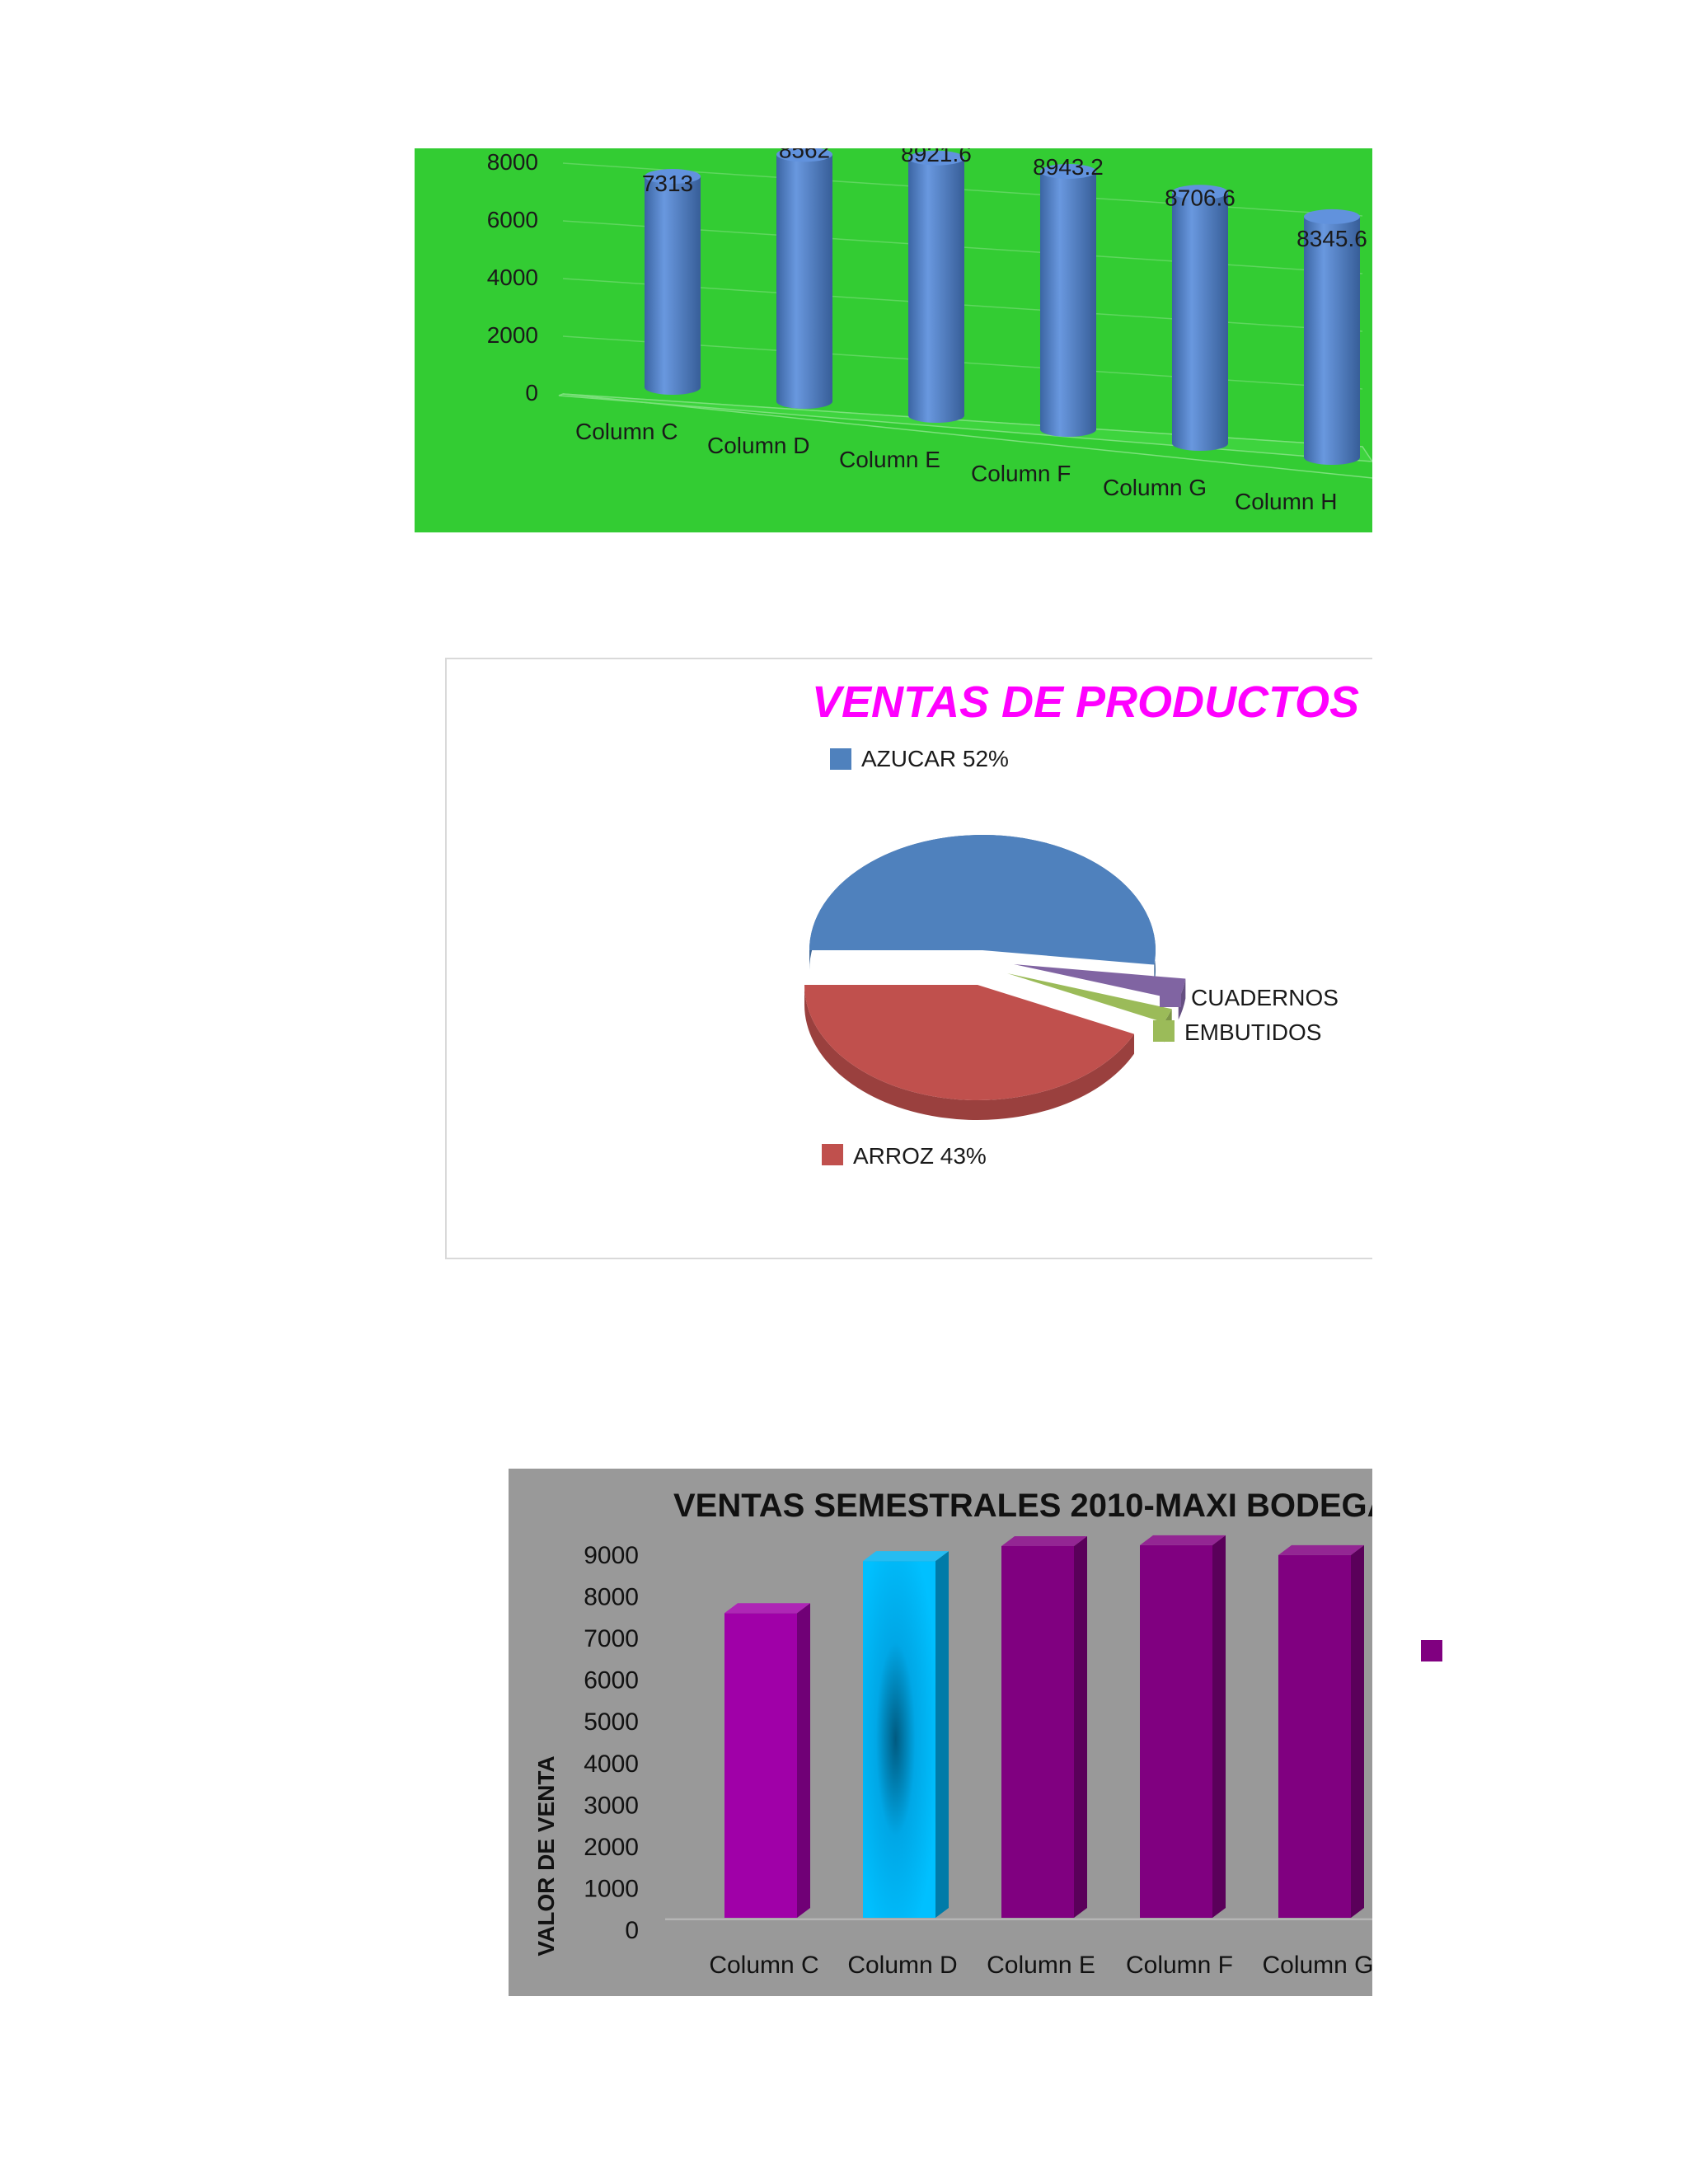 The height and width of the screenshot is (2184, 1688). I want to click on legend-label: CUADERNOS, so click(1265, 997).